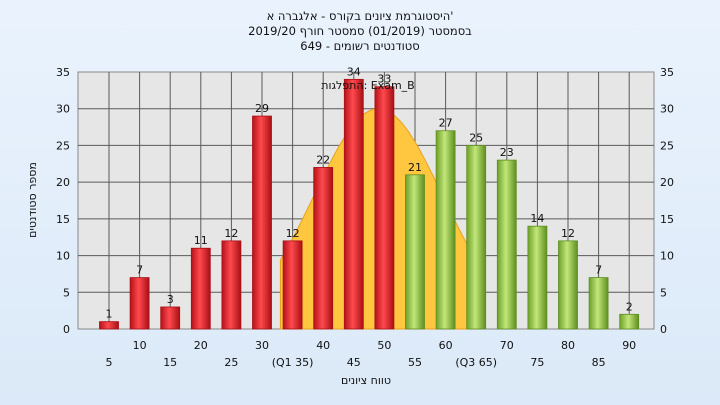  Describe the element at coordinates (293, 362) in the screenshot. I see `x-tick-label: (Q1 35)` at that location.